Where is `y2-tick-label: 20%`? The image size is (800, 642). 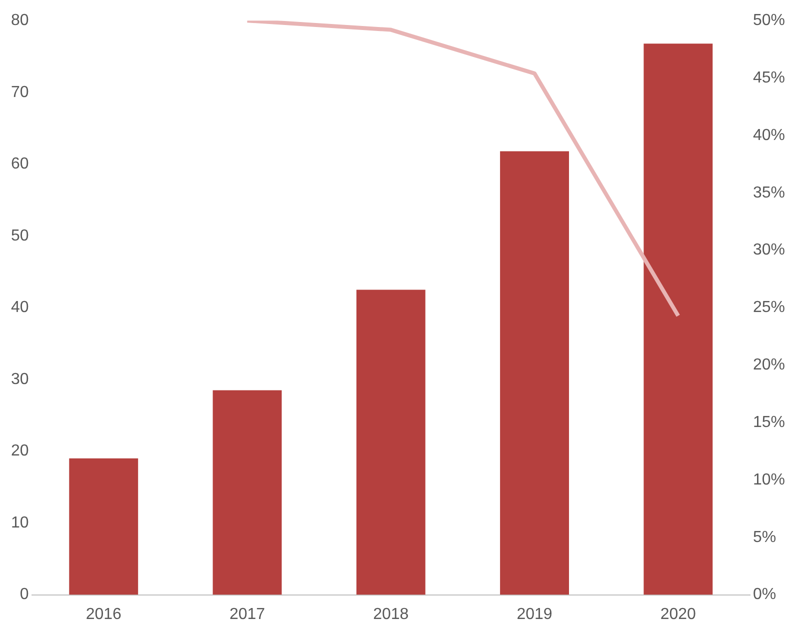
y2-tick-label: 20% is located at coordinates (769, 365).